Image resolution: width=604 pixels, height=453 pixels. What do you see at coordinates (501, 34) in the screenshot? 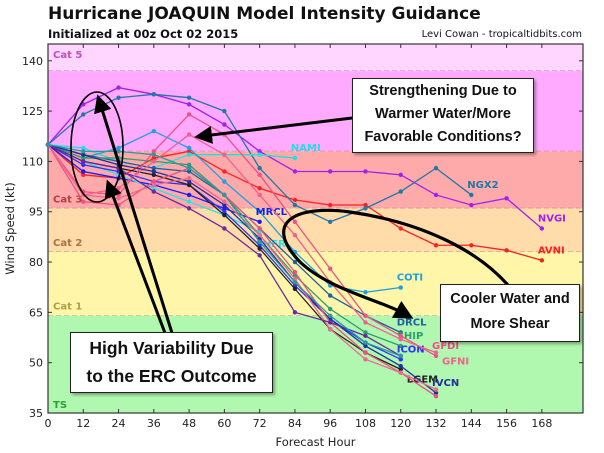
I see `chart-credit: Levi Cowan - tropicaltidbits.com` at bounding box center [501, 34].